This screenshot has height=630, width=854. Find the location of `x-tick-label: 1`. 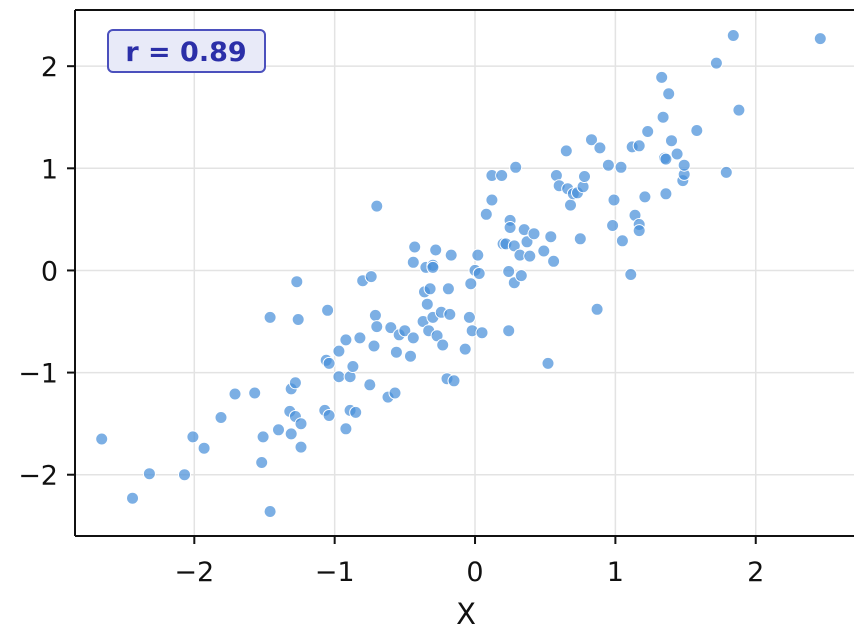

x-tick-label: 1 is located at coordinates (615, 572).